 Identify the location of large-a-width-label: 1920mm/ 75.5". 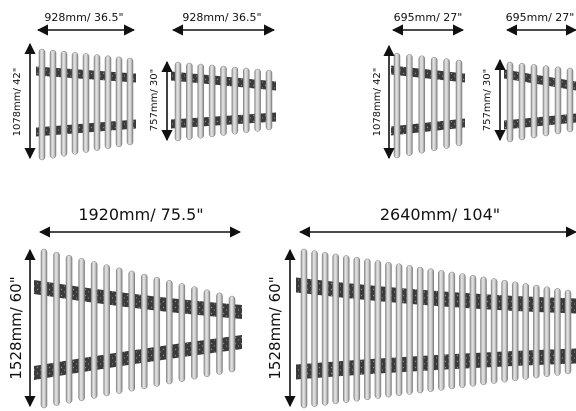
(140, 214).